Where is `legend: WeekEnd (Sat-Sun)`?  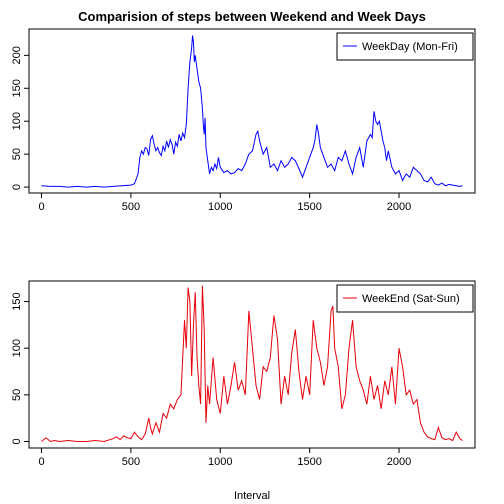 legend: WeekEnd (Sat-Sun) is located at coordinates (405, 298).